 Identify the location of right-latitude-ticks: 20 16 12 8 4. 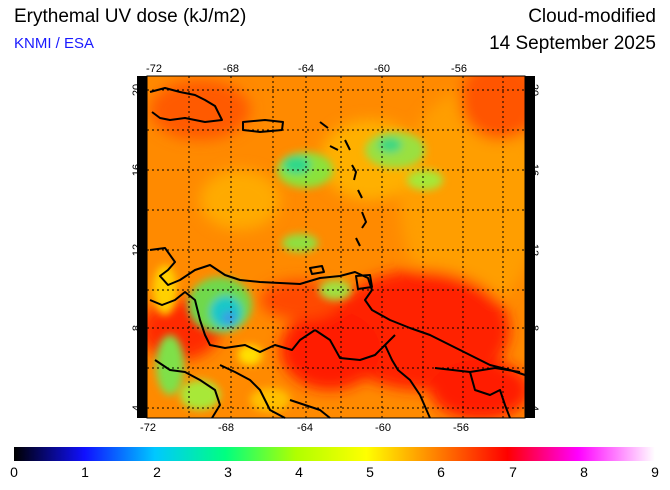
(534, 247).